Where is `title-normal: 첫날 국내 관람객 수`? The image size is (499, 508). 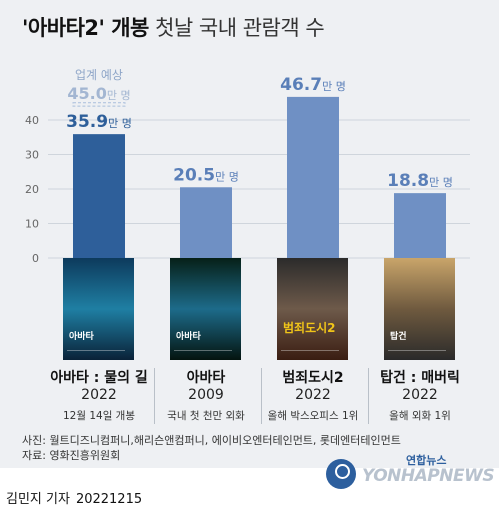
title-normal: 첫날 국내 관람객 수 is located at coordinates (236, 28).